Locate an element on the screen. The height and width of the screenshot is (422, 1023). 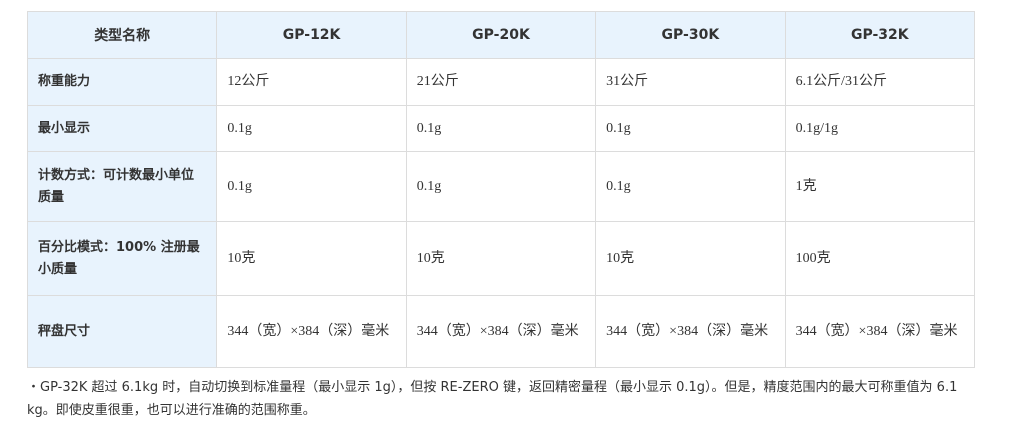
table-cell: 0.1g/1g is located at coordinates (880, 128).